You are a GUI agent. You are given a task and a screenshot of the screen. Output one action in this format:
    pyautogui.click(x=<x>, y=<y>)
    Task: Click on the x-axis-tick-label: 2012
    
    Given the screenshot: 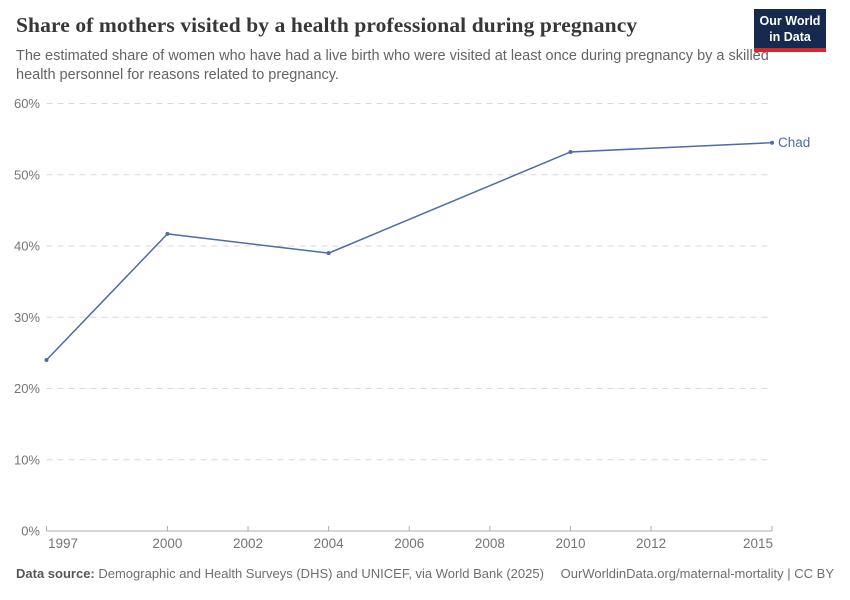 What is the action you would take?
    pyautogui.click(x=651, y=543)
    